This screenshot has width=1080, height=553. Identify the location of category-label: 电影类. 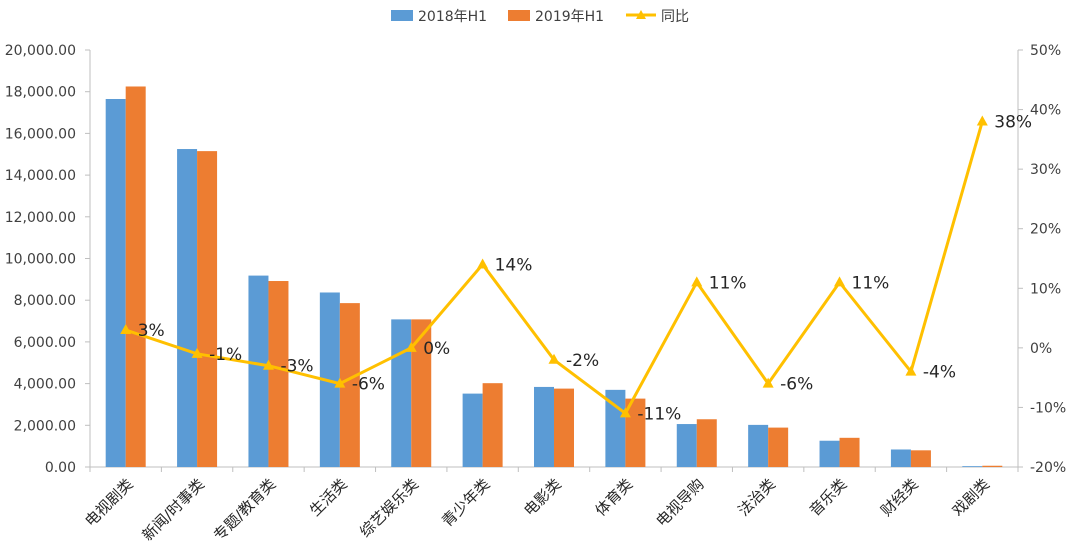
(542, 497).